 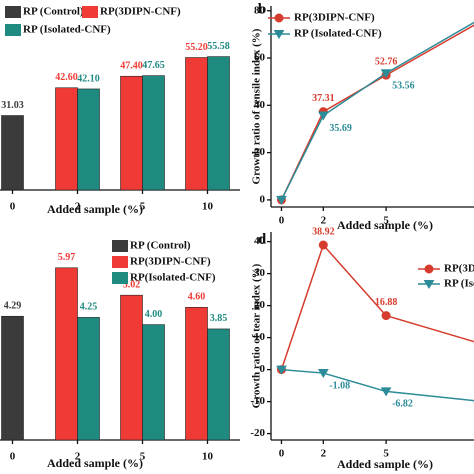 What do you see at coordinates (89, 307) in the screenshot?
I see `value-label: 4.25` at bounding box center [89, 307].